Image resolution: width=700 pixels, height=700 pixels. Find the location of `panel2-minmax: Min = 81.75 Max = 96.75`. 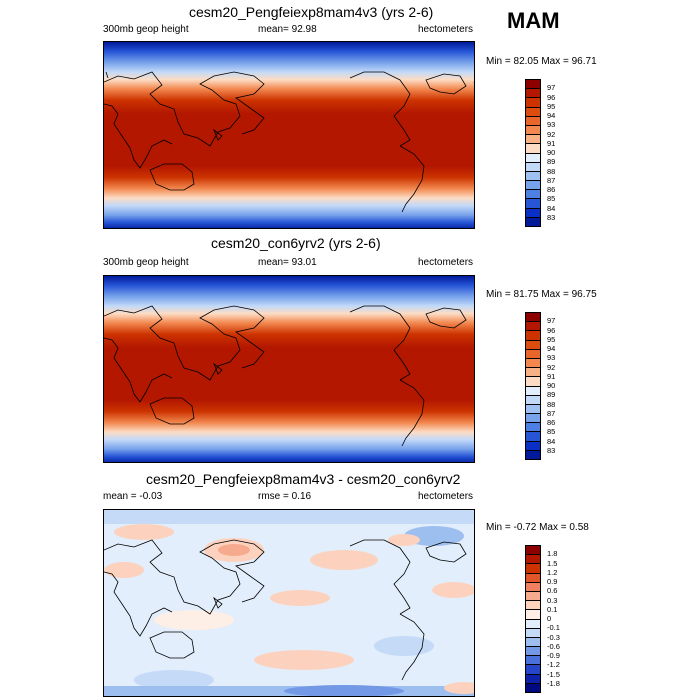

panel2-minmax: Min = 81.75 Max = 96.75 is located at coordinates (541, 294).